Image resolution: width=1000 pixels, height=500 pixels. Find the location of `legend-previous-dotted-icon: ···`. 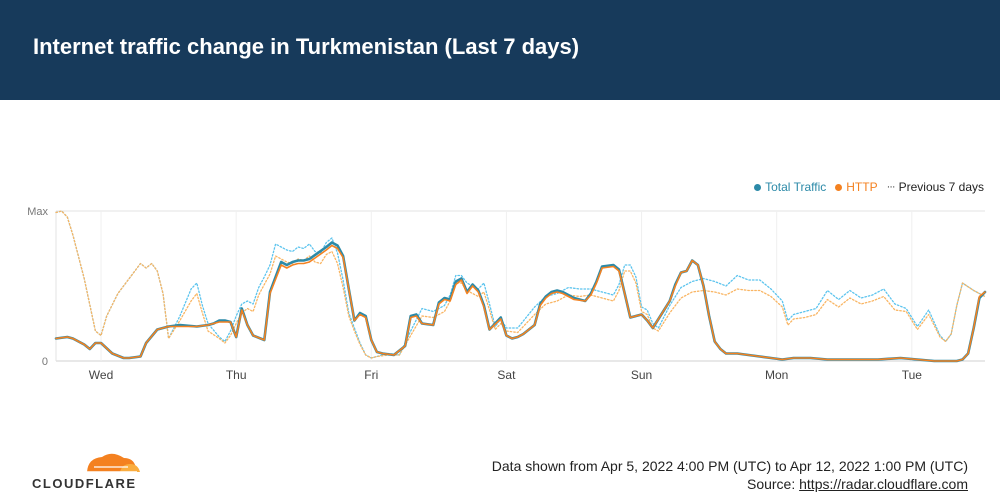

legend-previous-dotted-icon: ··· is located at coordinates (891, 187).